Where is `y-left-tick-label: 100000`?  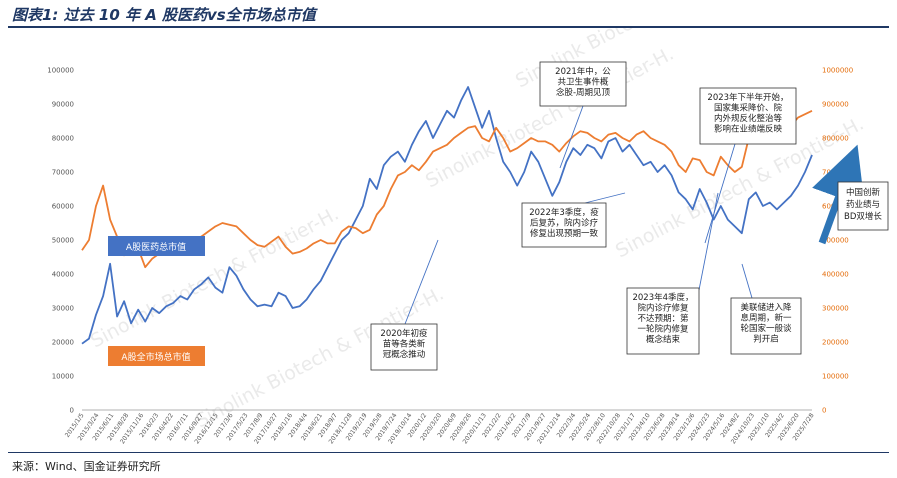 y-left-tick-label: 100000 is located at coordinates (60, 71).